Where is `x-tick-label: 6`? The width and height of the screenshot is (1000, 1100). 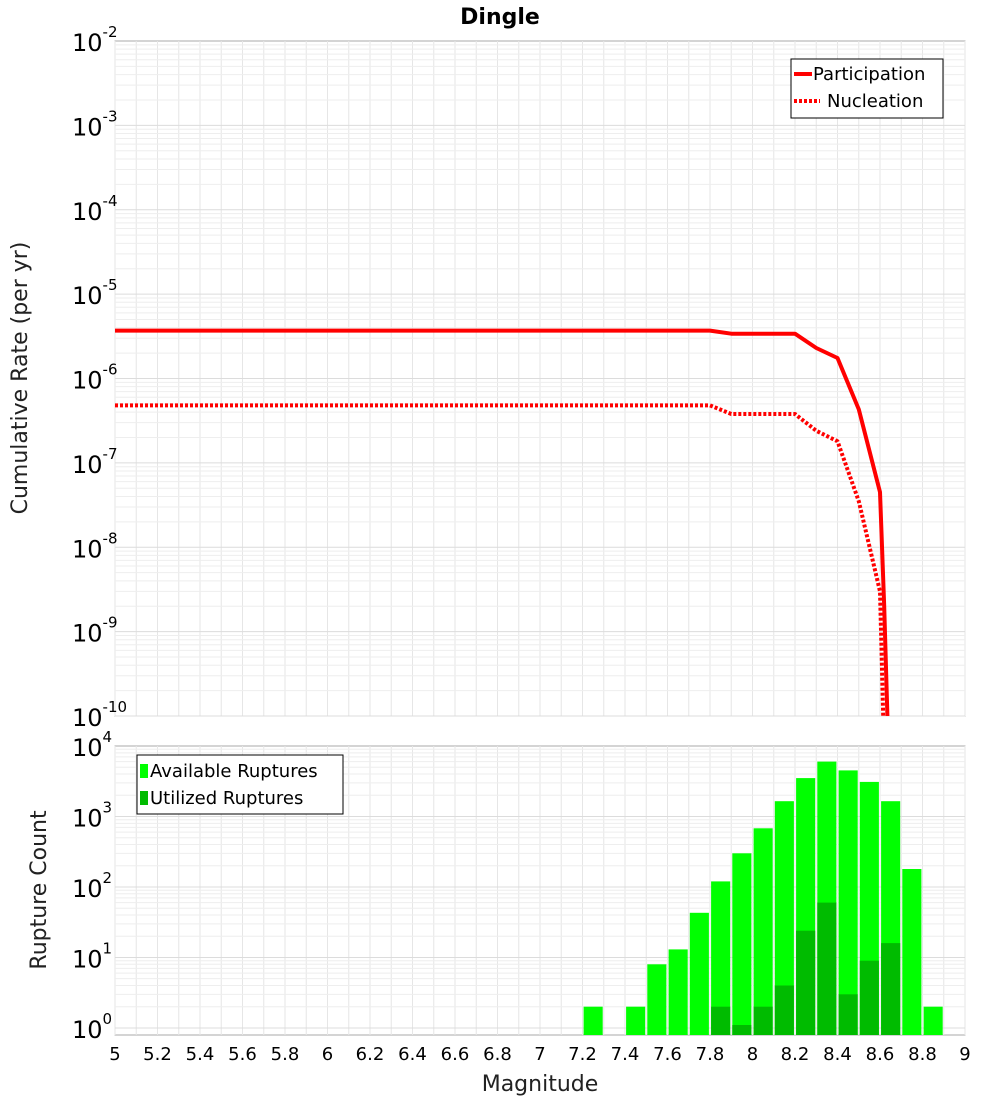 x-tick-label: 6 is located at coordinates (327, 1054).